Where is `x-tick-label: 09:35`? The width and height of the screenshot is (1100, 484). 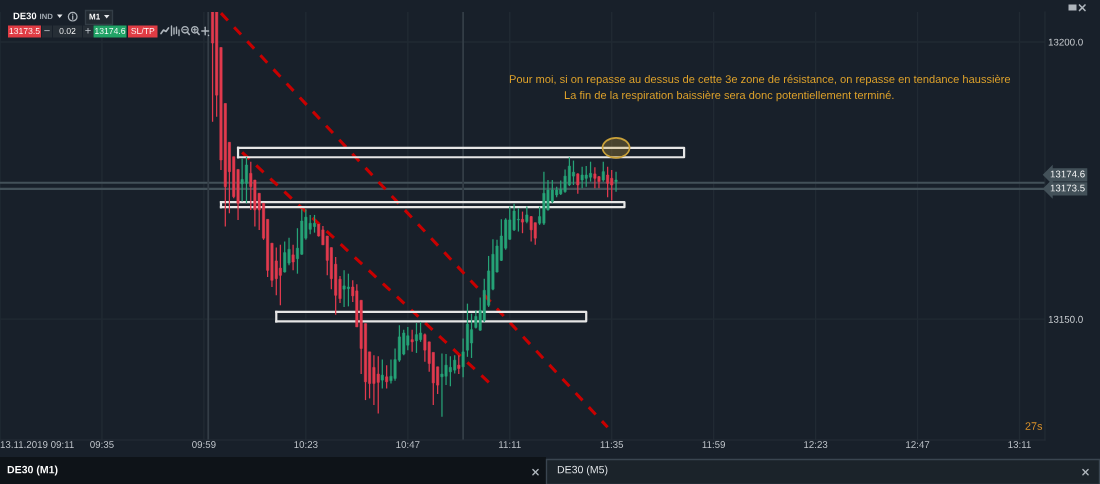 x-tick-label: 09:35 is located at coordinates (102, 444).